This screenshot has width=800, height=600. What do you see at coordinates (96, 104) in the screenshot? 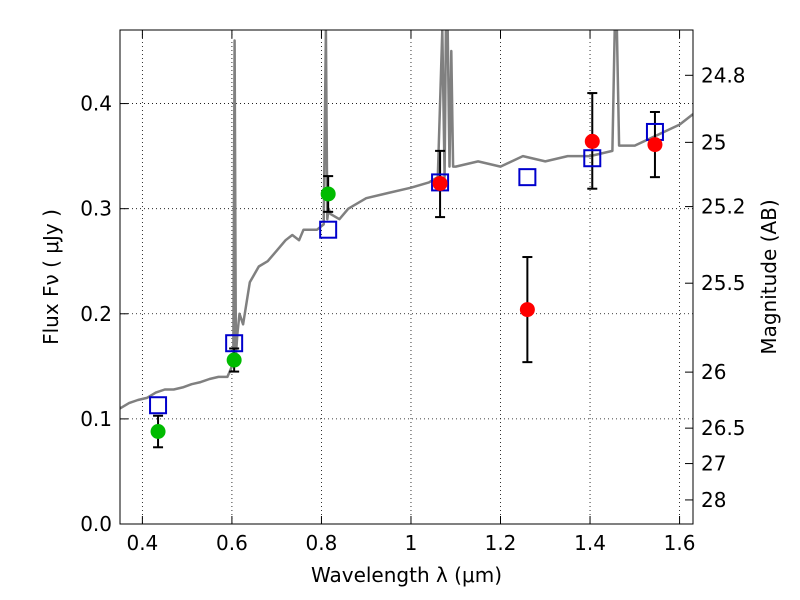
I see `y-tick-label: 0.4` at bounding box center [96, 104].